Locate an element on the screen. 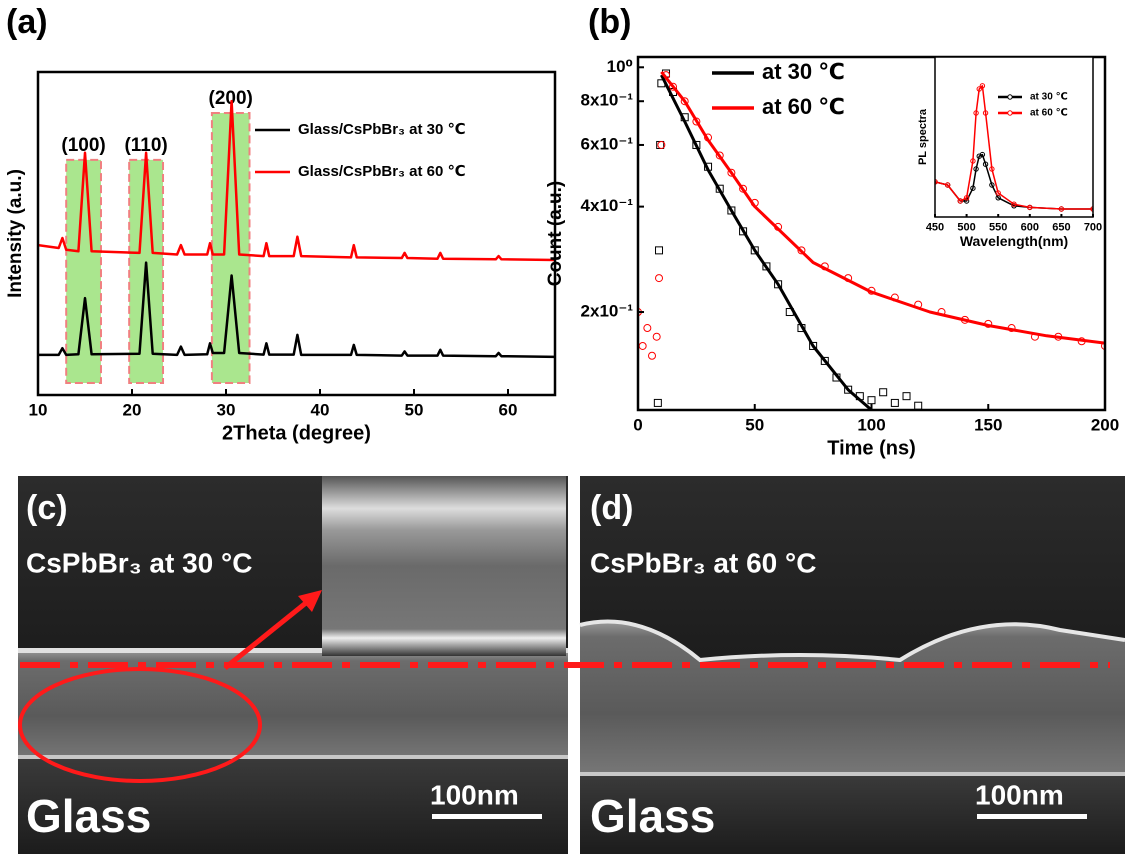 The width and height of the screenshot is (1125, 854). legend-label: Glass/CsPbBr₃ at 60 ℃ is located at coordinates (382, 171).